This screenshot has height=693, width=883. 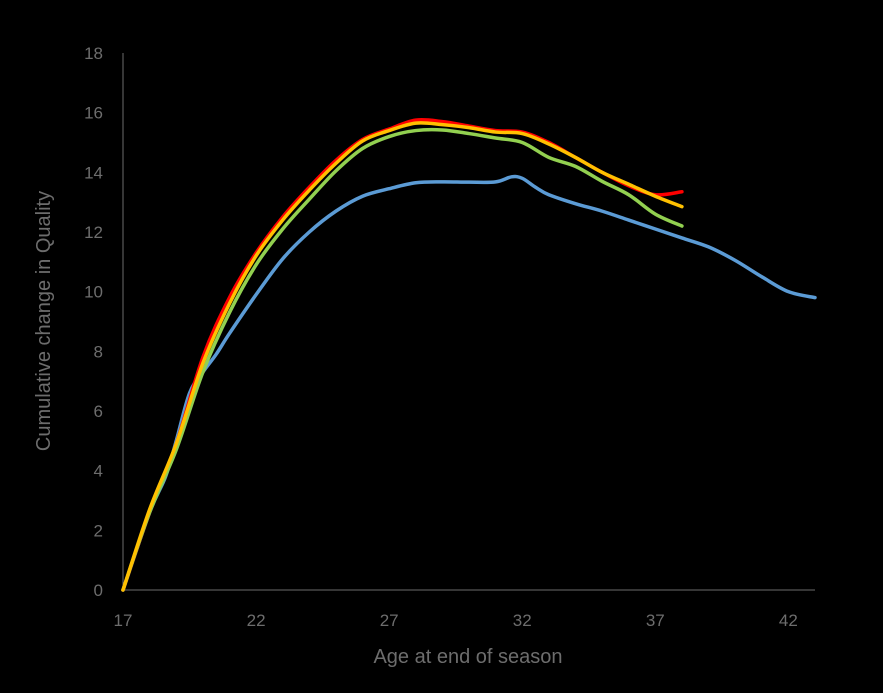 I want to click on x-tick-label: 37, so click(x=655, y=620).